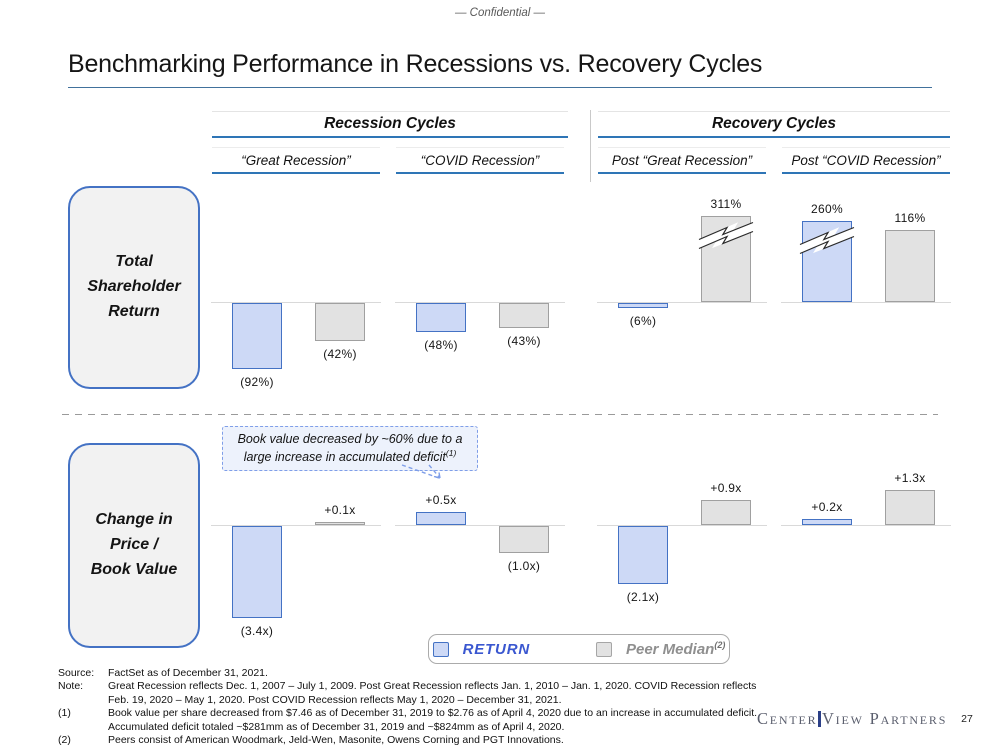 The image size is (1000, 750). I want to click on centerview-partners-logo: Center View Partners, so click(852, 719).